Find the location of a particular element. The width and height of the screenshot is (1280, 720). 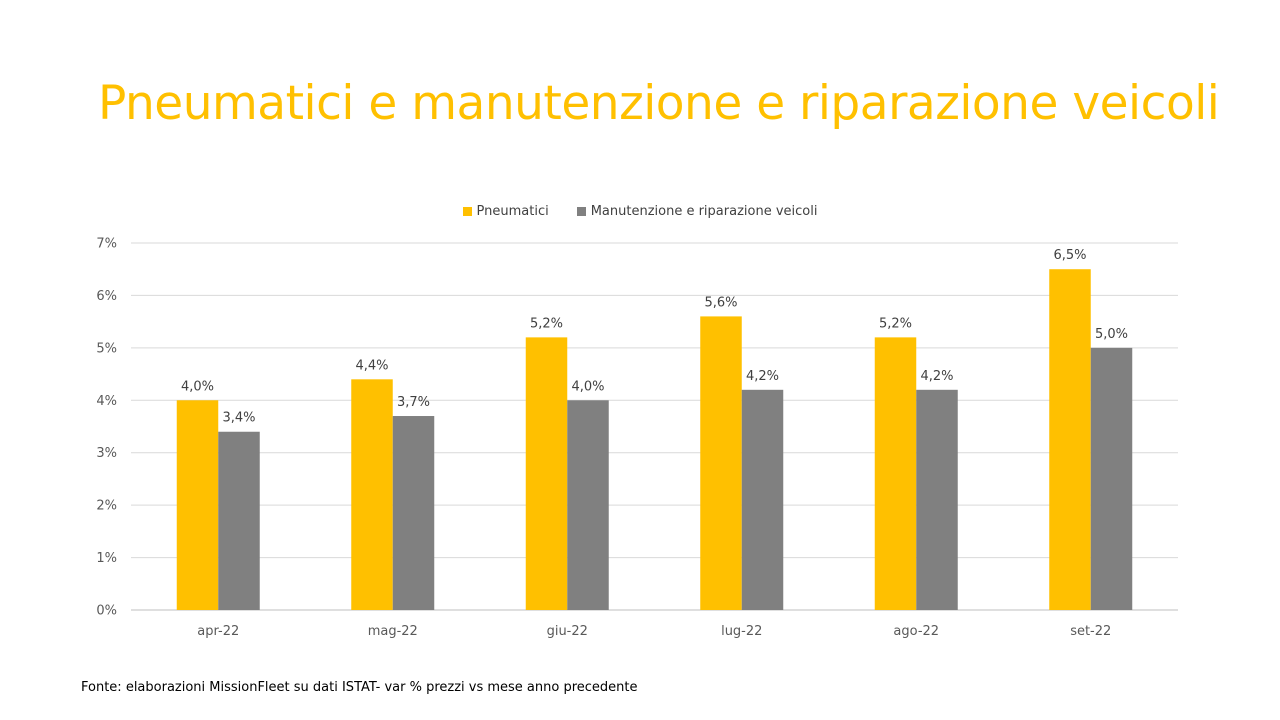

legend-item-manutenzione: Manutenzione e riparazione veicoli is located at coordinates (697, 211).